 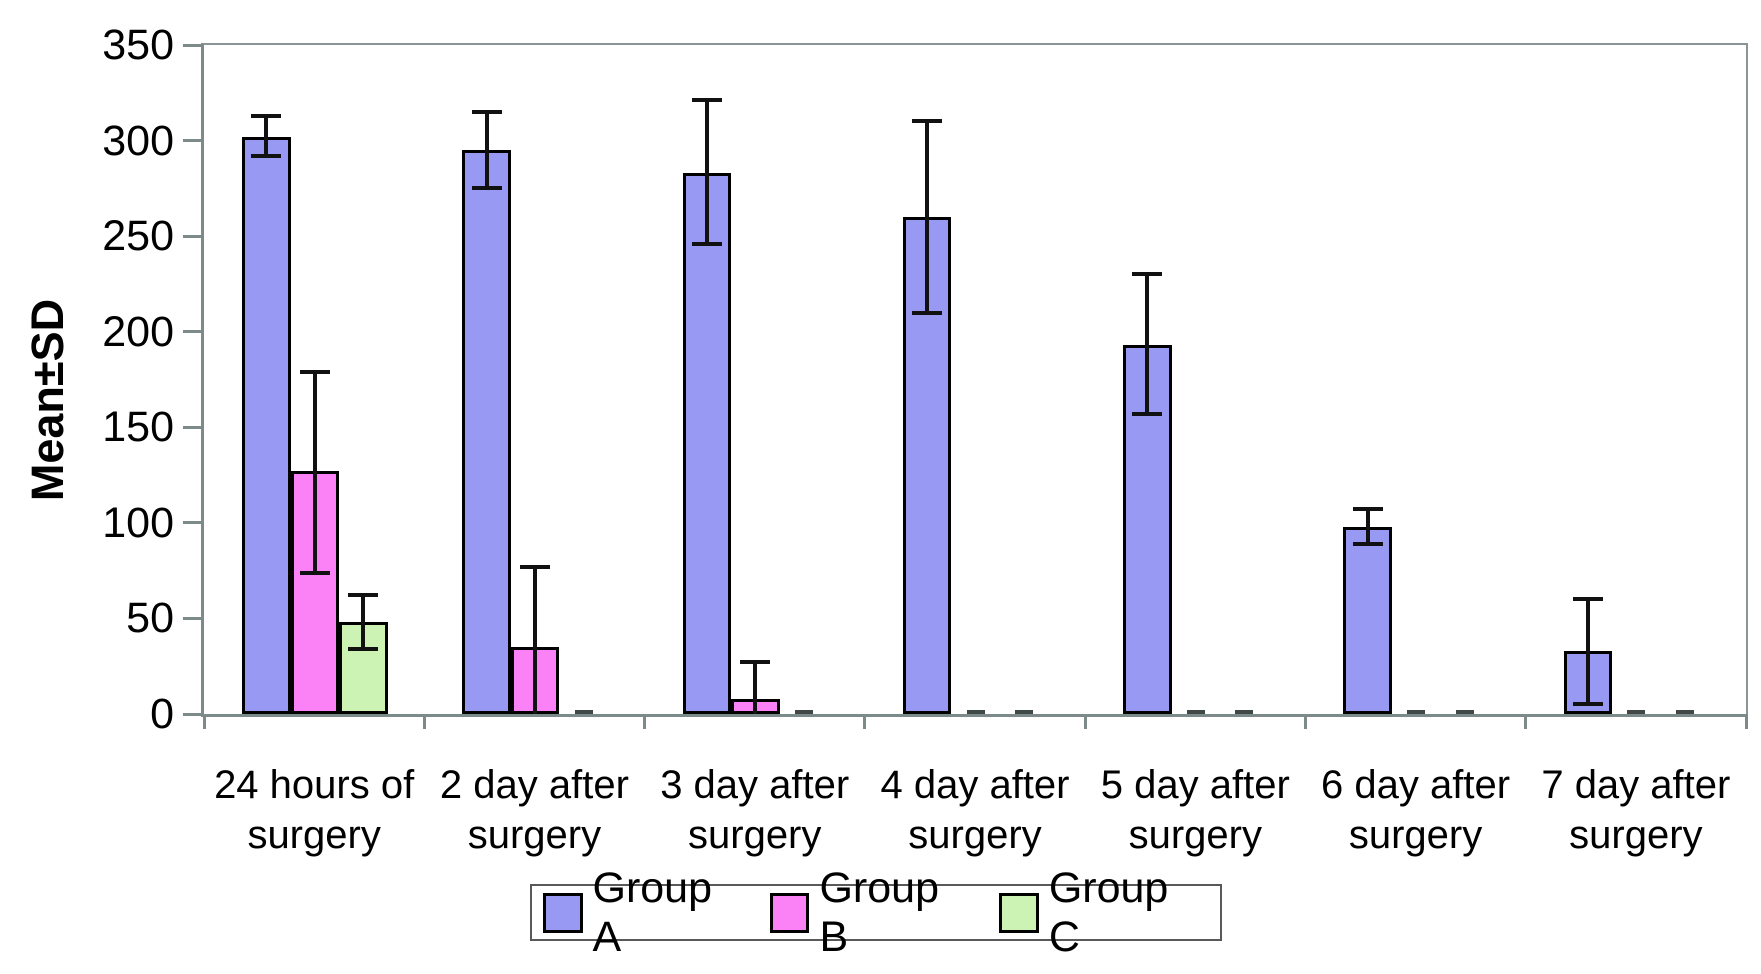 I want to click on y-tick-label: 250, so click(x=138, y=236).